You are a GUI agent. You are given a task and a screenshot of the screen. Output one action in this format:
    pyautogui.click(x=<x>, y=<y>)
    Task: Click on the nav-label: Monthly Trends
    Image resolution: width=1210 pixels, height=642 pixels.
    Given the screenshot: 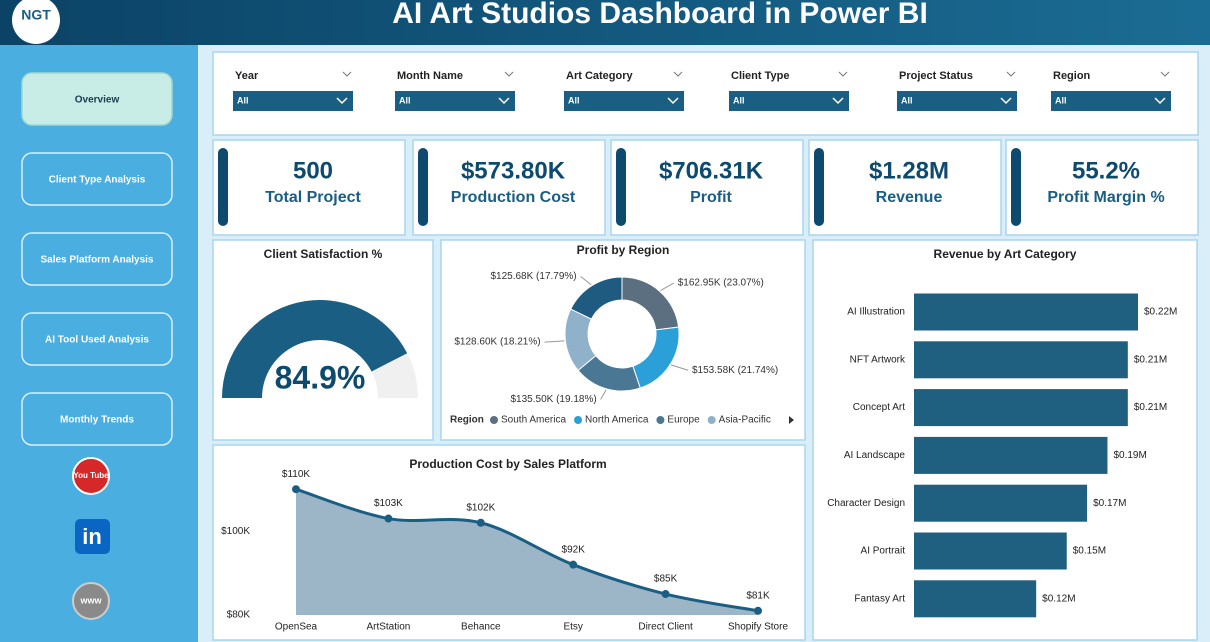 What is the action you would take?
    pyautogui.click(x=97, y=420)
    